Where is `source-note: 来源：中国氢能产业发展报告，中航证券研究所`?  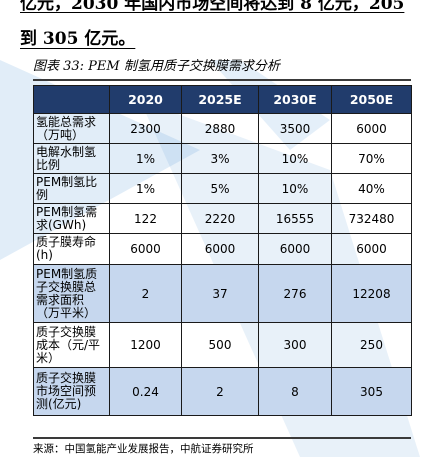
source-note: 来源：中国氢能产业发展报告，中航证券研究所 is located at coordinates (222, 446).